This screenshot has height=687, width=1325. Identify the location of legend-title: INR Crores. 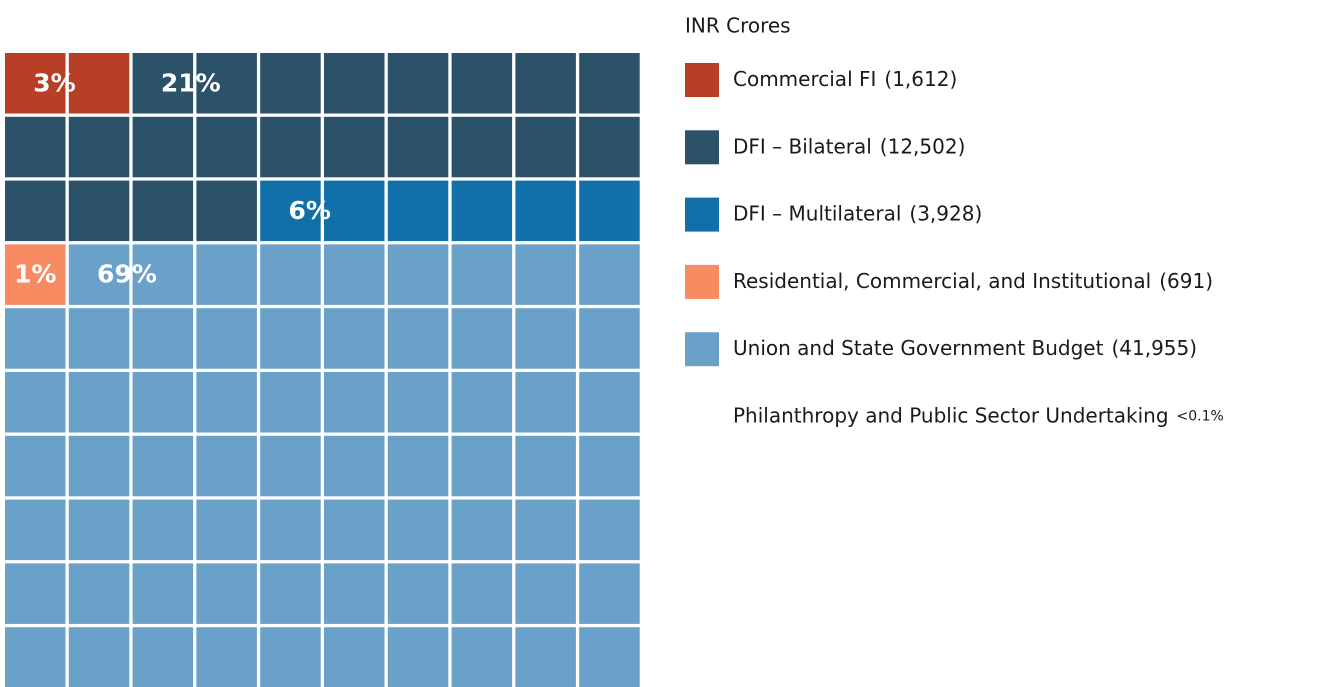
(738, 26).